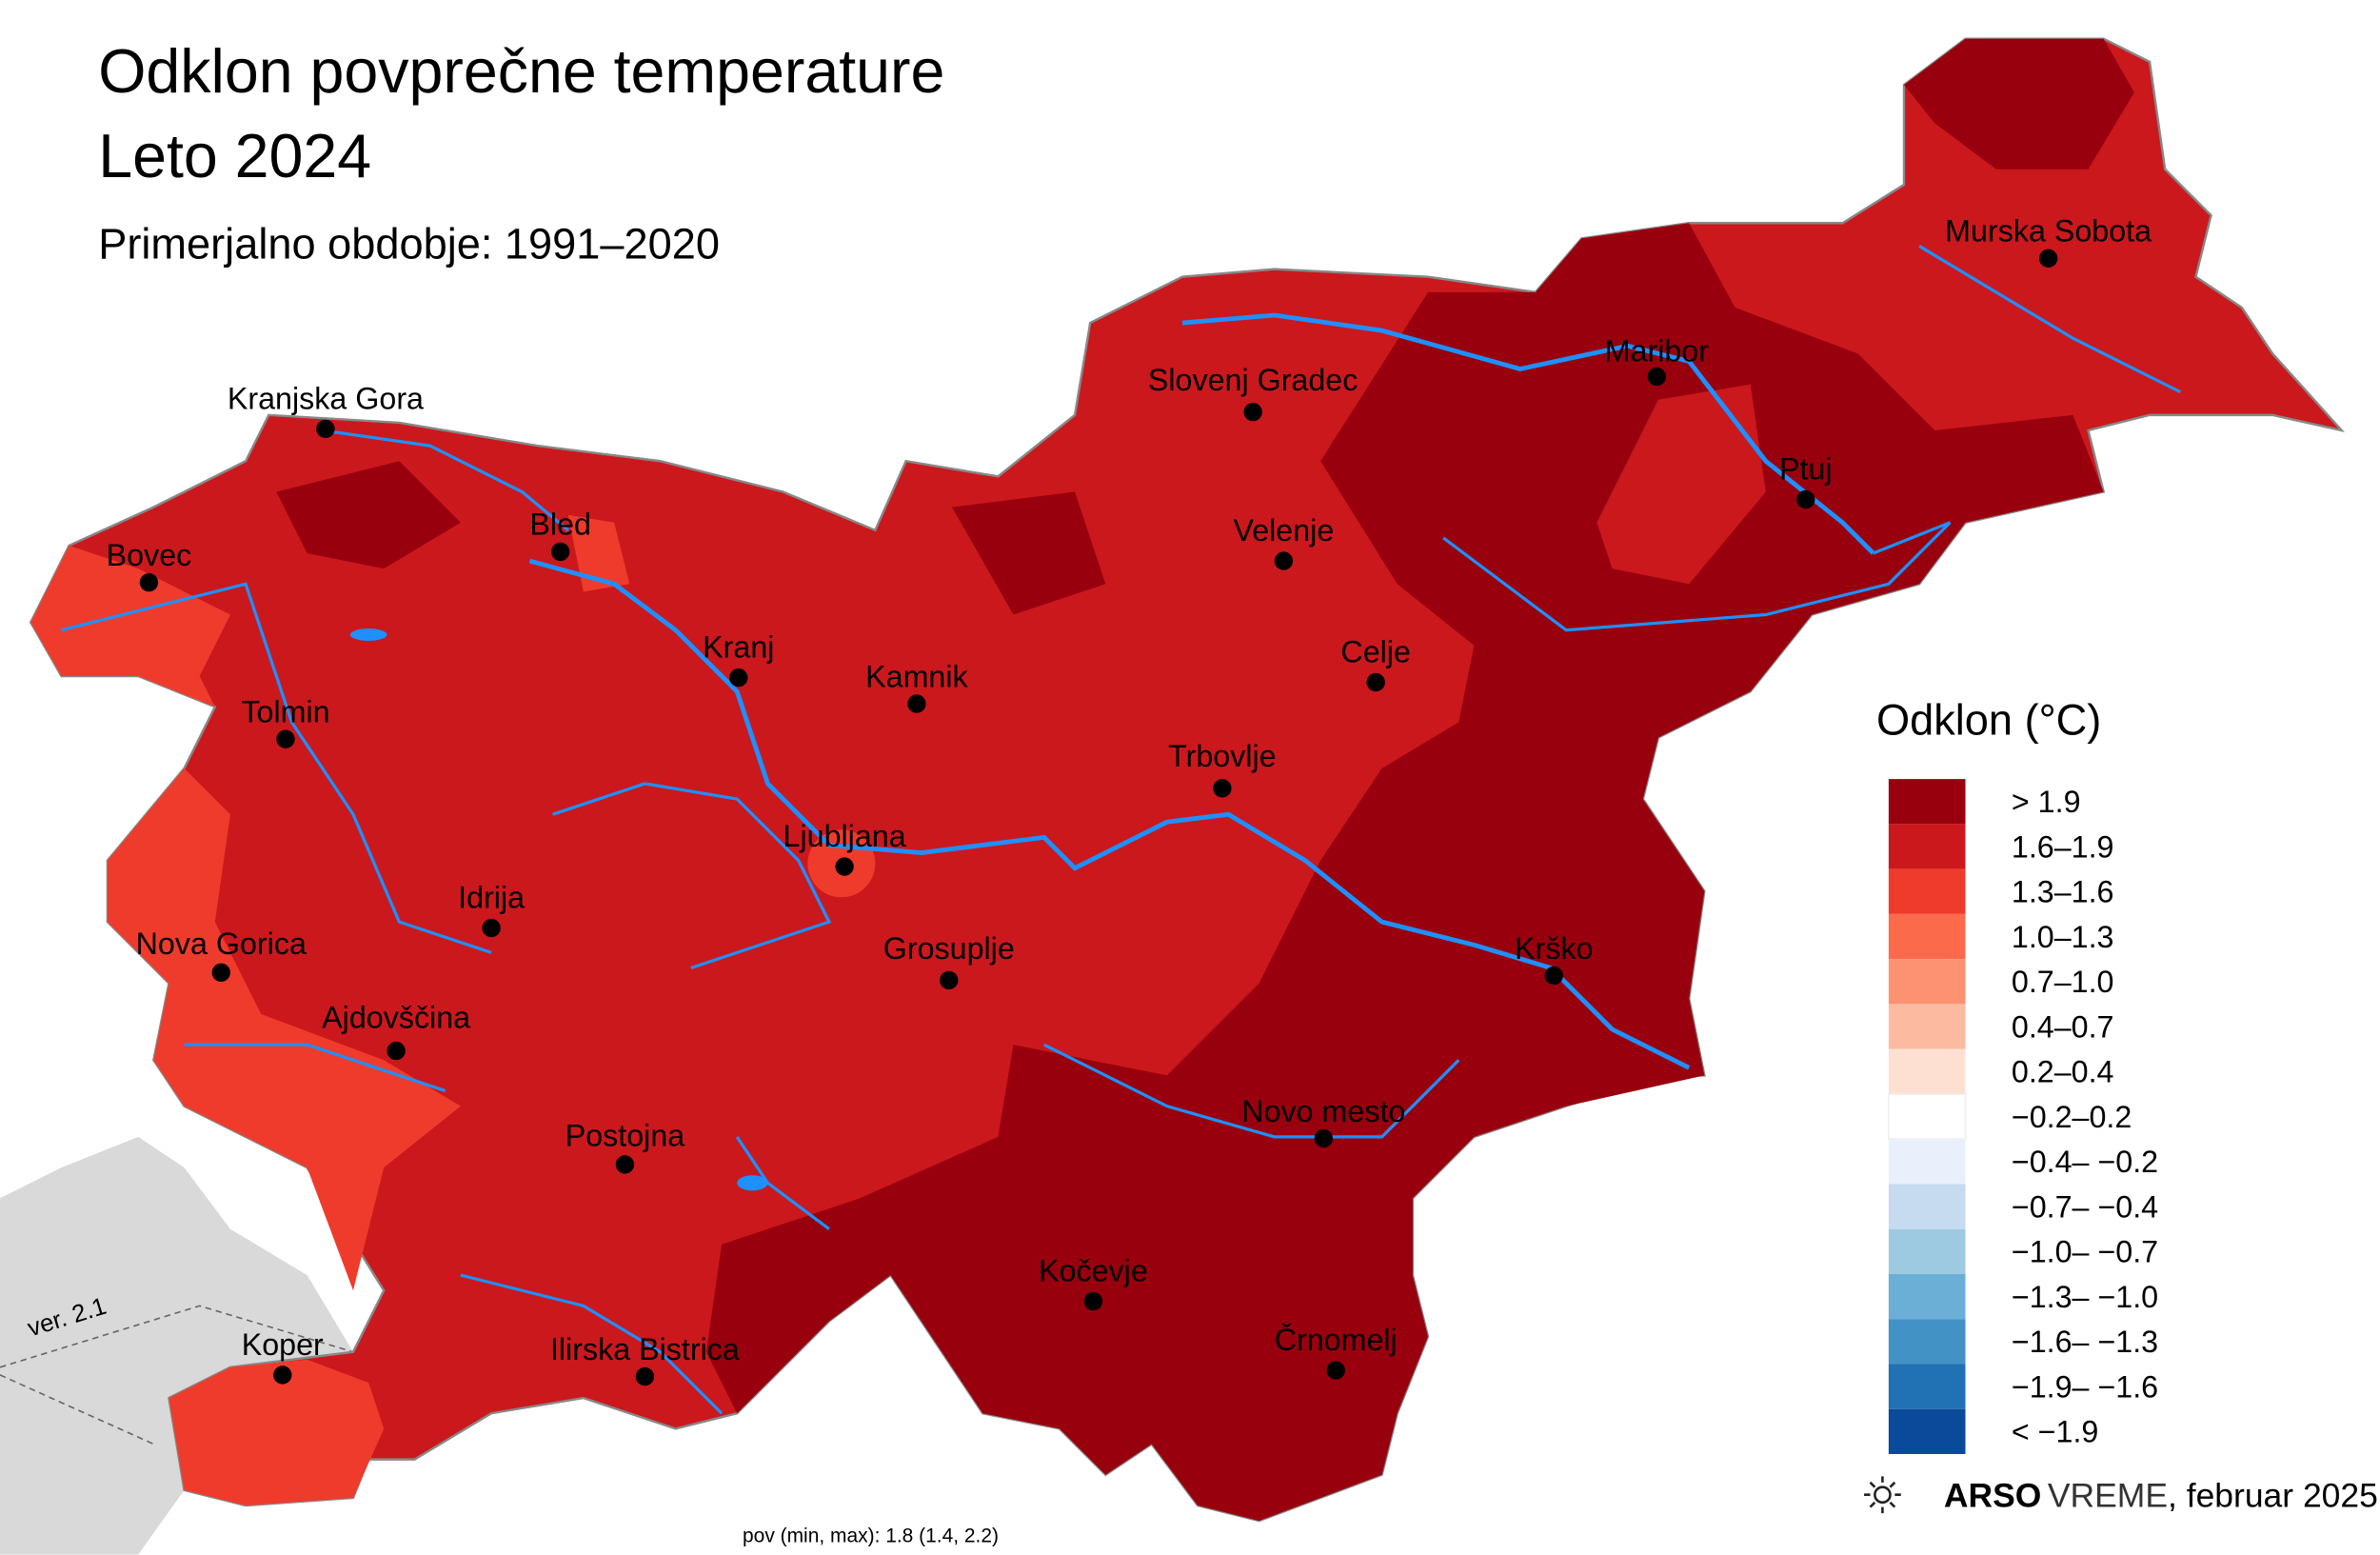 Image resolution: width=2380 pixels, height=1555 pixels. Describe the element at coordinates (1336, 1340) in the screenshot. I see `city-label: Črnomelj` at that location.